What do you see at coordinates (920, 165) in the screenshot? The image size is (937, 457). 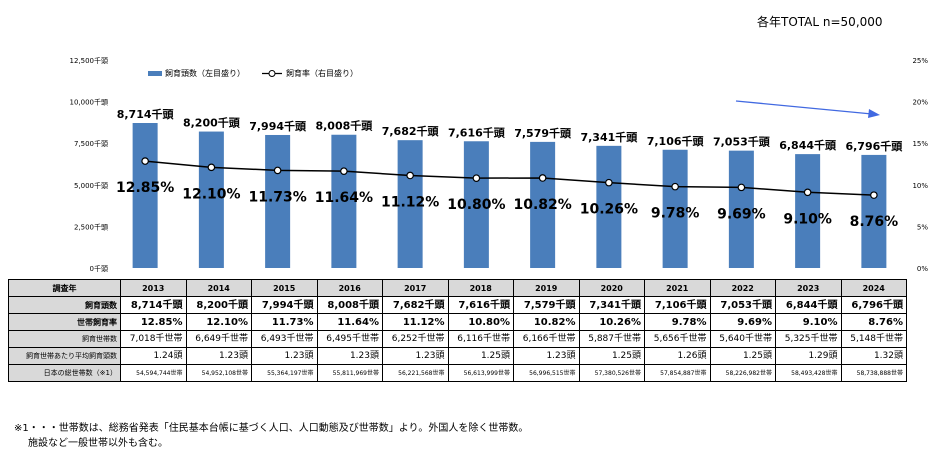 I see `right-axis-ticks: 0% 5% 10% 15% 20% 25%` at bounding box center [920, 165].